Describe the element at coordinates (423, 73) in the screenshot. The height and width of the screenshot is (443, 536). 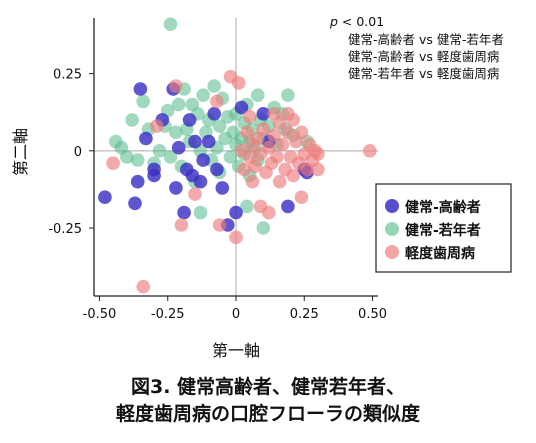
I see `comparison-line-3: 健常-若年者 vs 軽度歯周病` at that location.